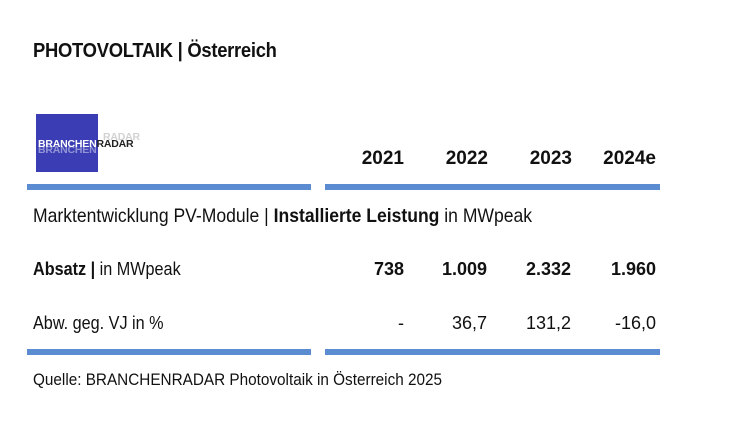 The width and height of the screenshot is (750, 430). I want to click on logo-box, so click(67, 143).